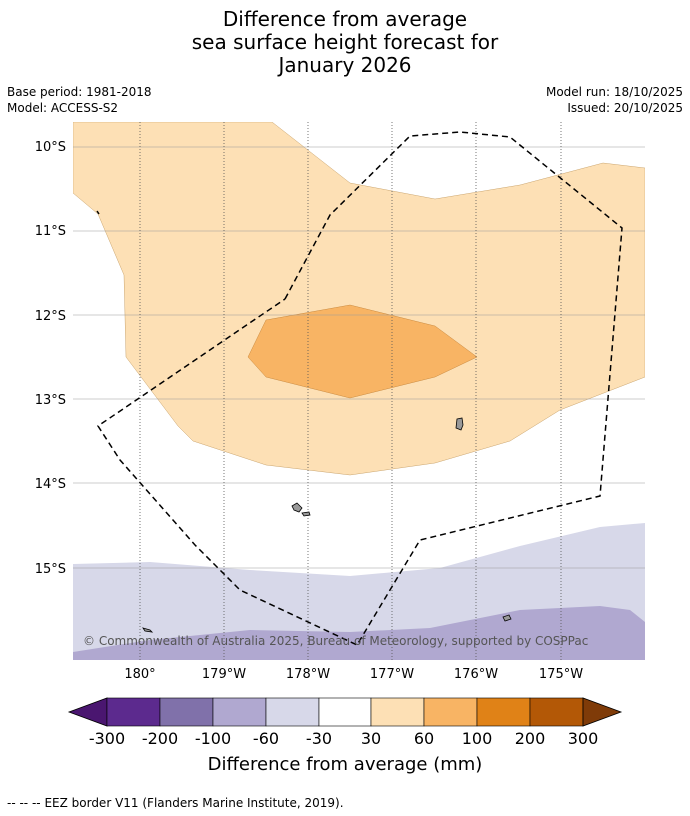  What do you see at coordinates (392, 674) in the screenshot?
I see `lon-label: 177°W` at bounding box center [392, 674].